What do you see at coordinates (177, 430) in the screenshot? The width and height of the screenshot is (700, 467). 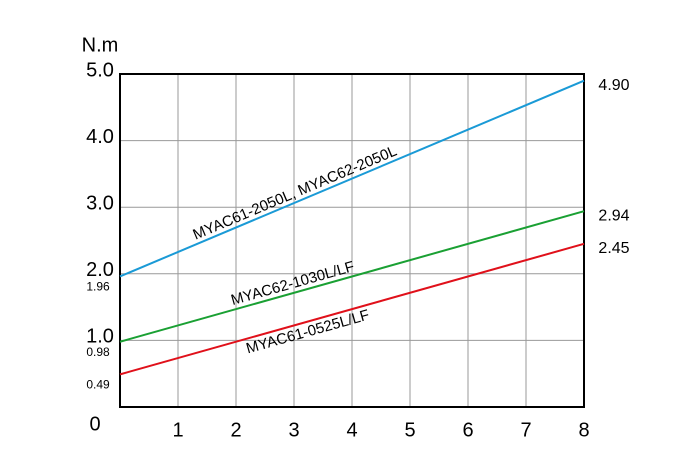 I see `x-tick-label: 1` at bounding box center [177, 430].